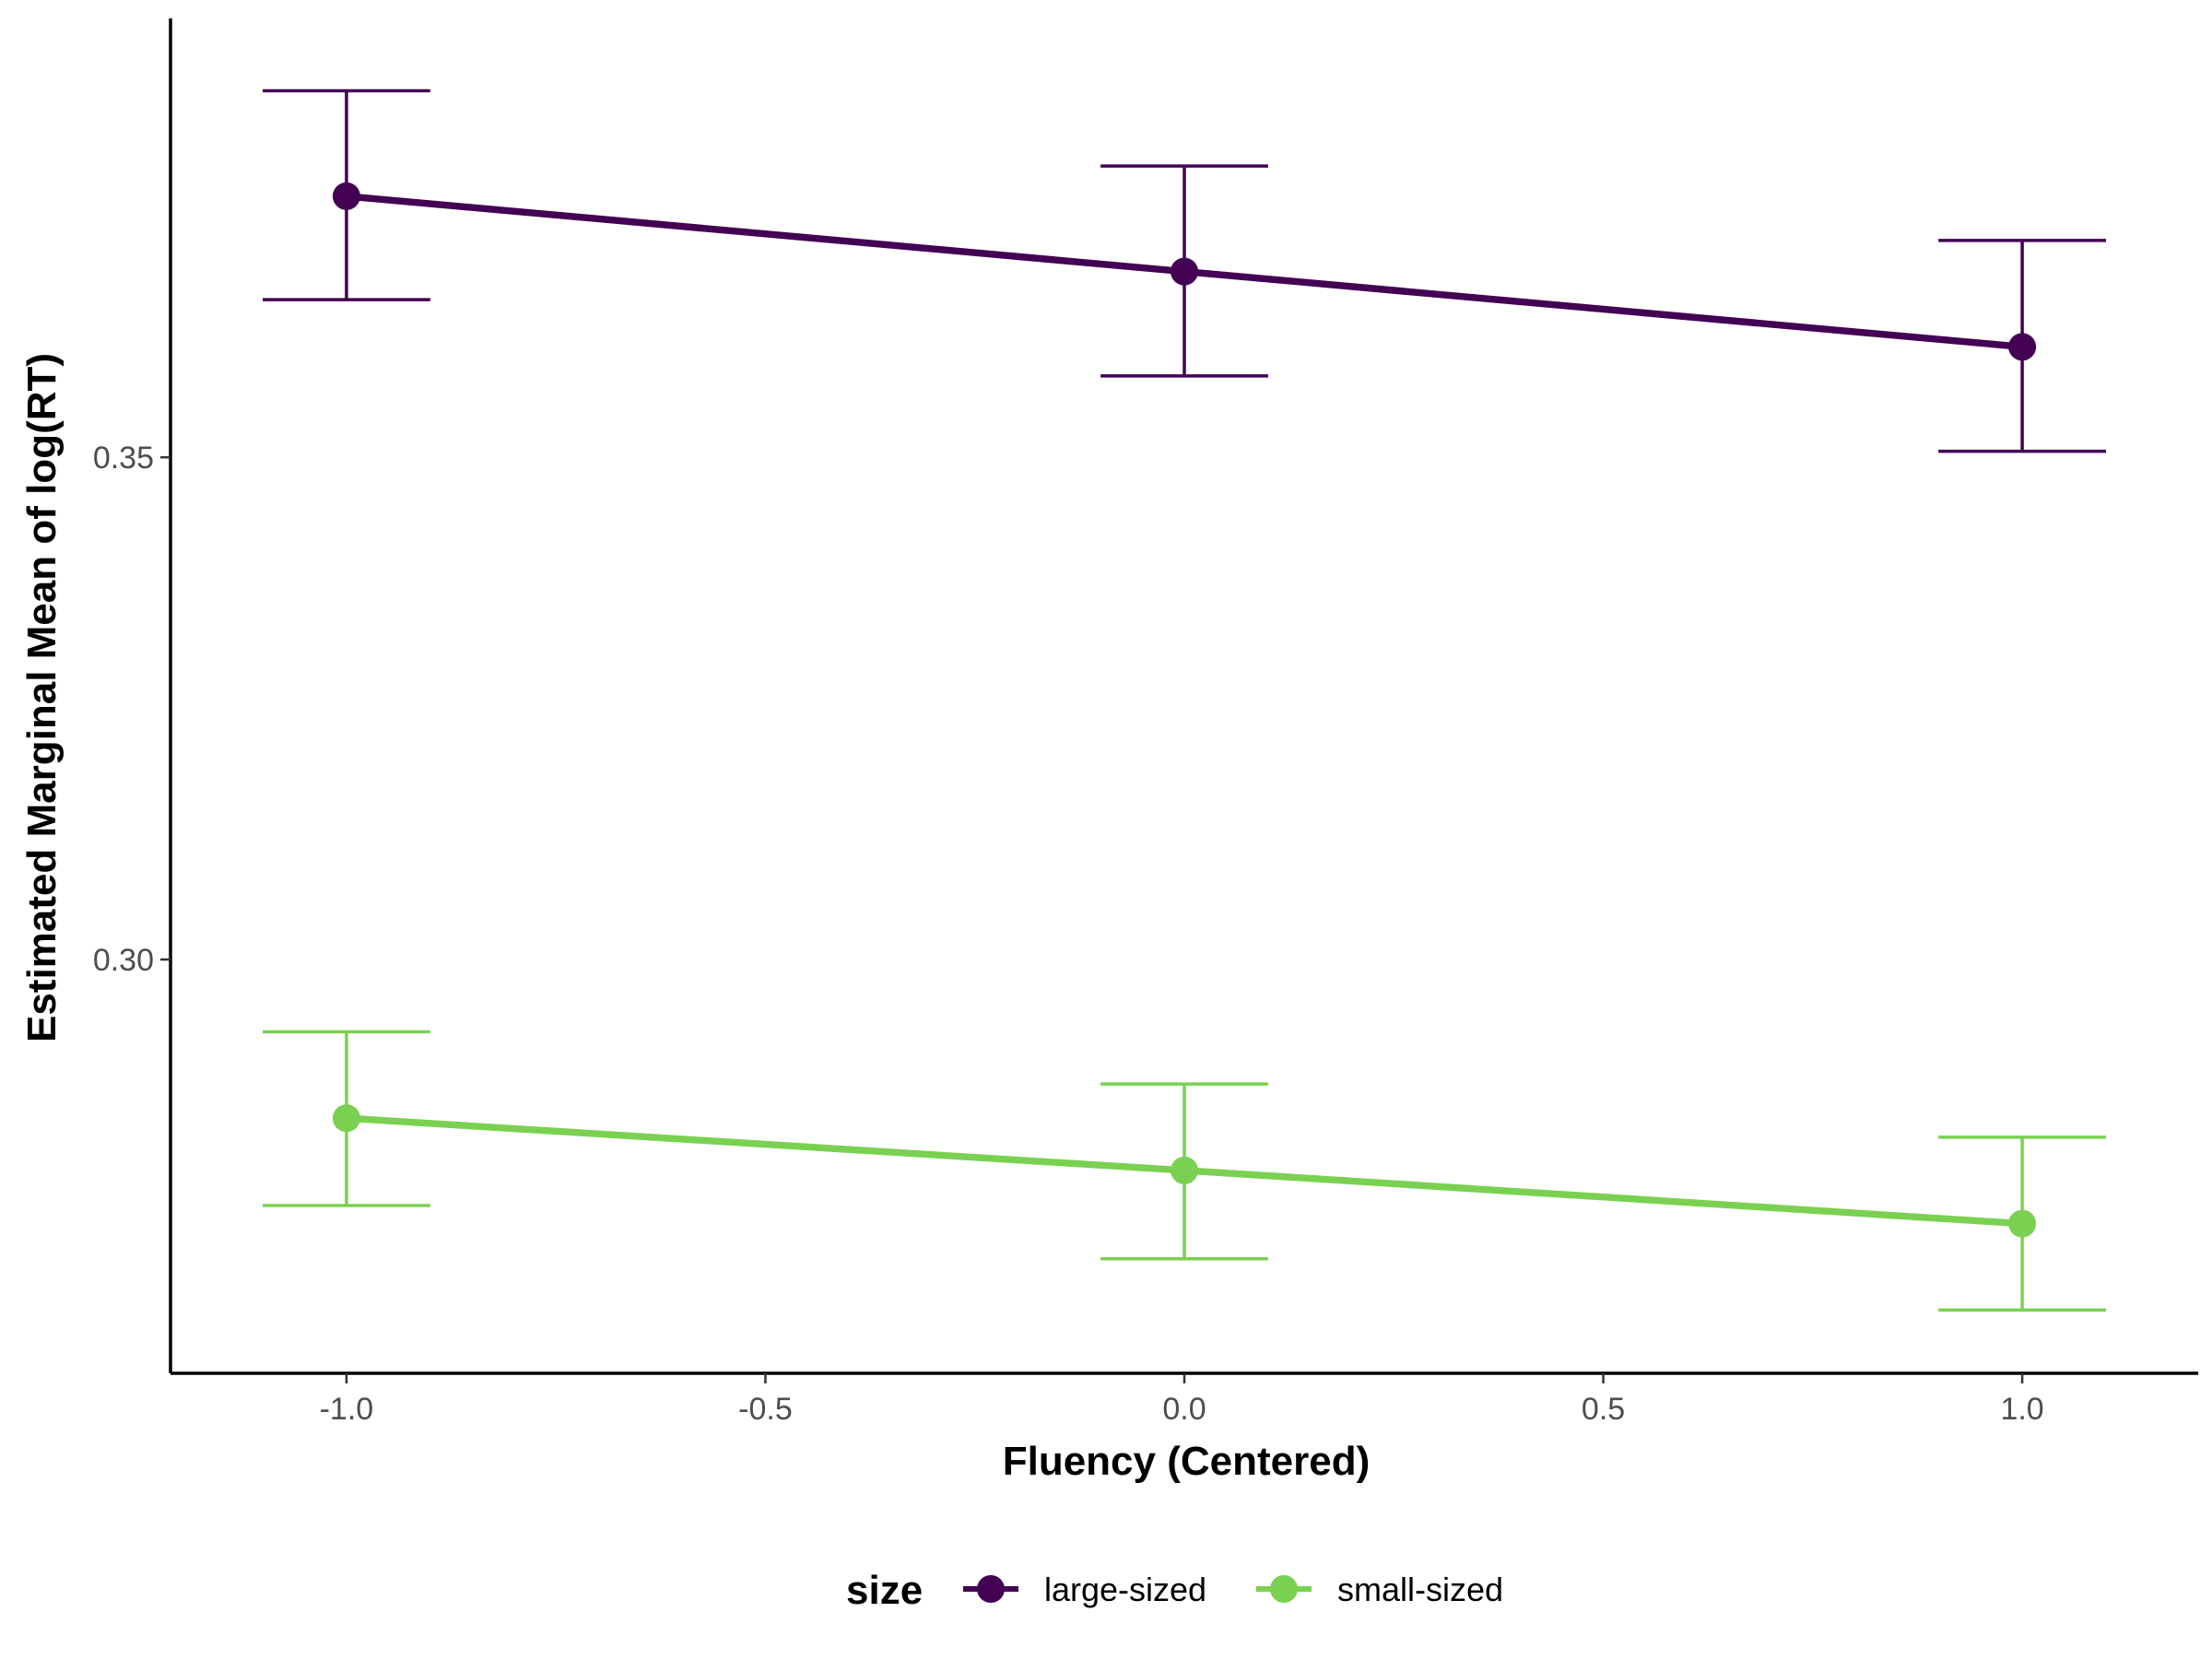 Image resolution: width=2212 pixels, height=1659 pixels. Describe the element at coordinates (2021, 1409) in the screenshot. I see `x-tick-label: 1.0` at that location.